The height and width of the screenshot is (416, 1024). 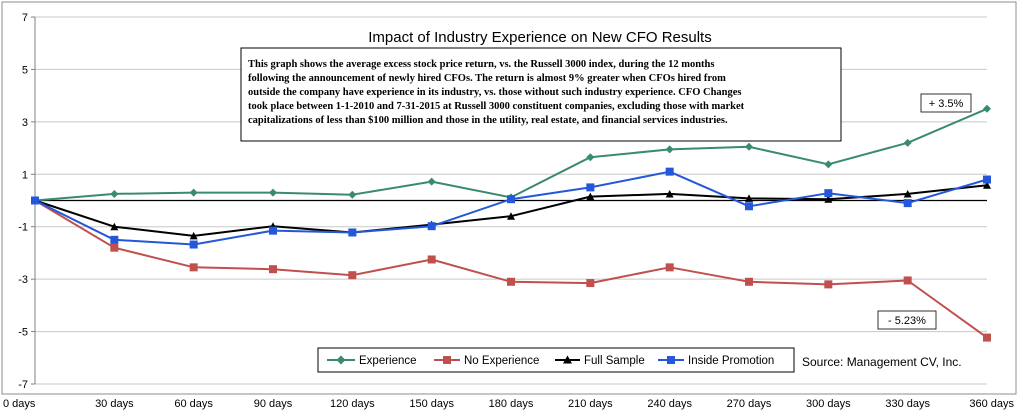 What do you see at coordinates (614, 361) in the screenshot?
I see `legend-label-full-sample: Full Sample` at bounding box center [614, 361].